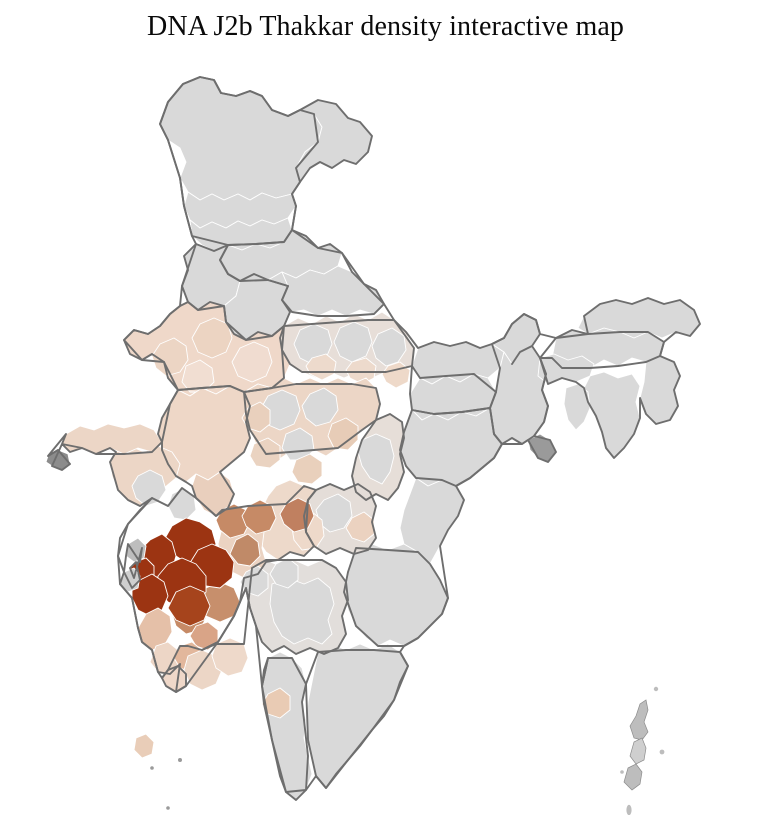 This screenshot has width=771, height=815. I want to click on island-andaman-south, so click(633, 777).